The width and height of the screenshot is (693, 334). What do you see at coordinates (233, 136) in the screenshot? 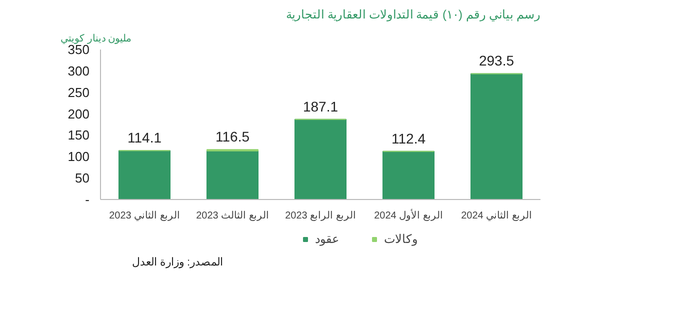
I see `total-label: 116.5` at bounding box center [233, 136].